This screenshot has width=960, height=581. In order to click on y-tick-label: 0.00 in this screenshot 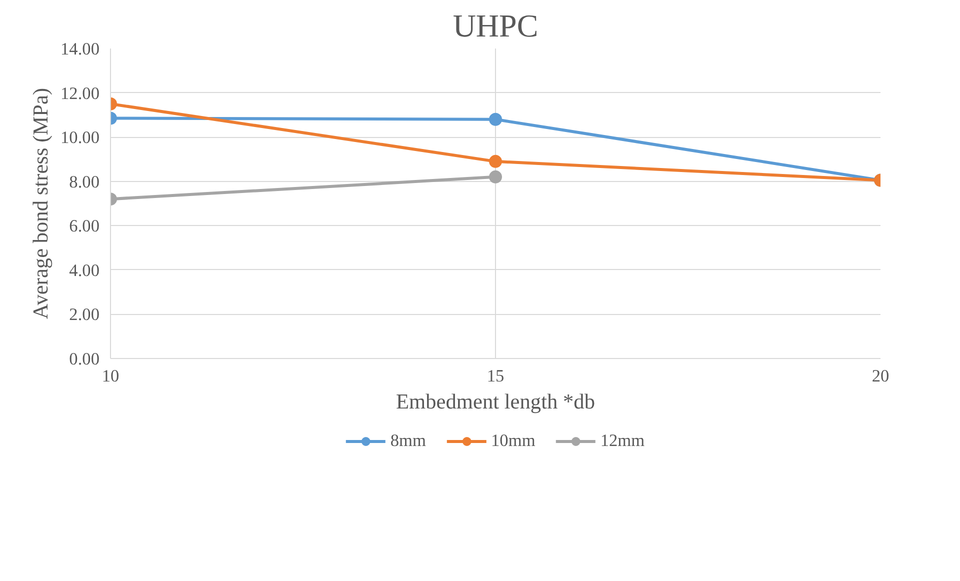, I will do `click(84, 359)`.